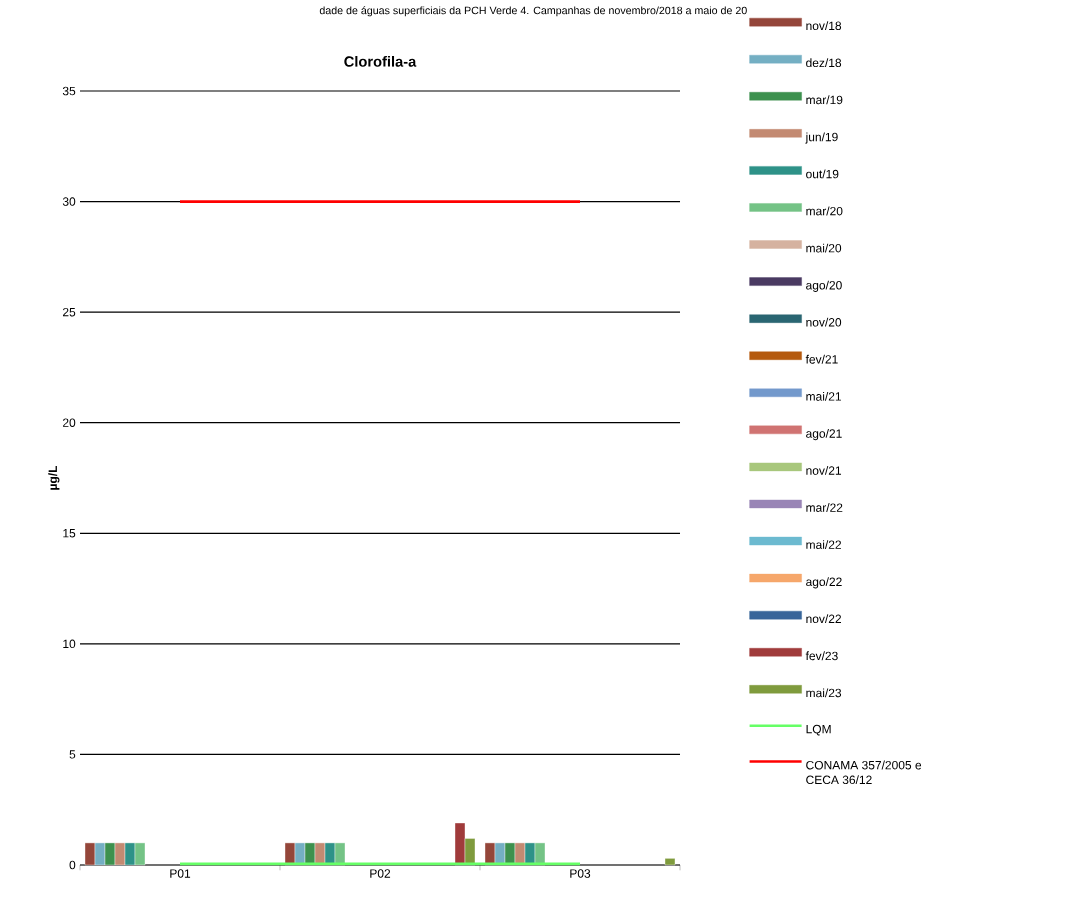 Image resolution: width=1067 pixels, height=898 pixels. I want to click on y-tick-label: 15, so click(69, 533).